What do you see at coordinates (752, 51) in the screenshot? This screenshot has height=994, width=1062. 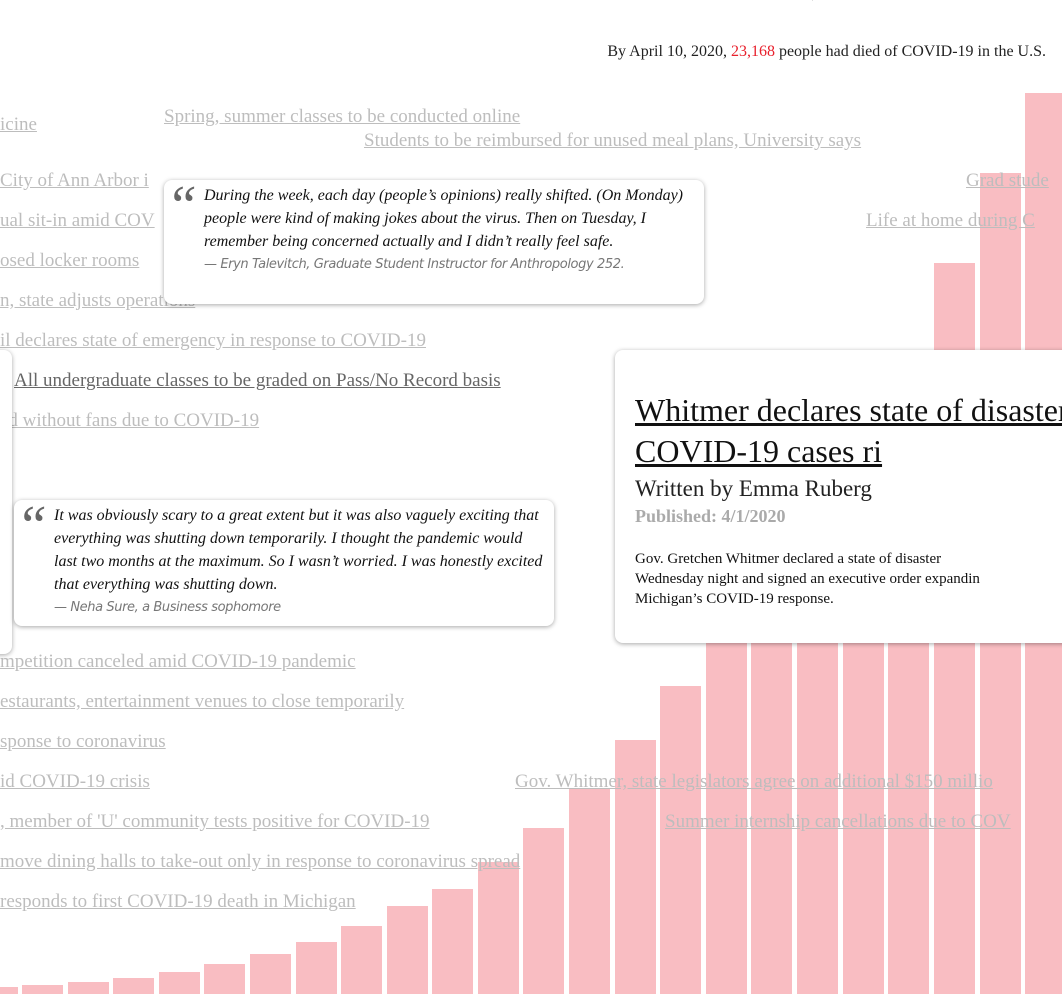 I see `death-count: 23,168` at bounding box center [752, 51].